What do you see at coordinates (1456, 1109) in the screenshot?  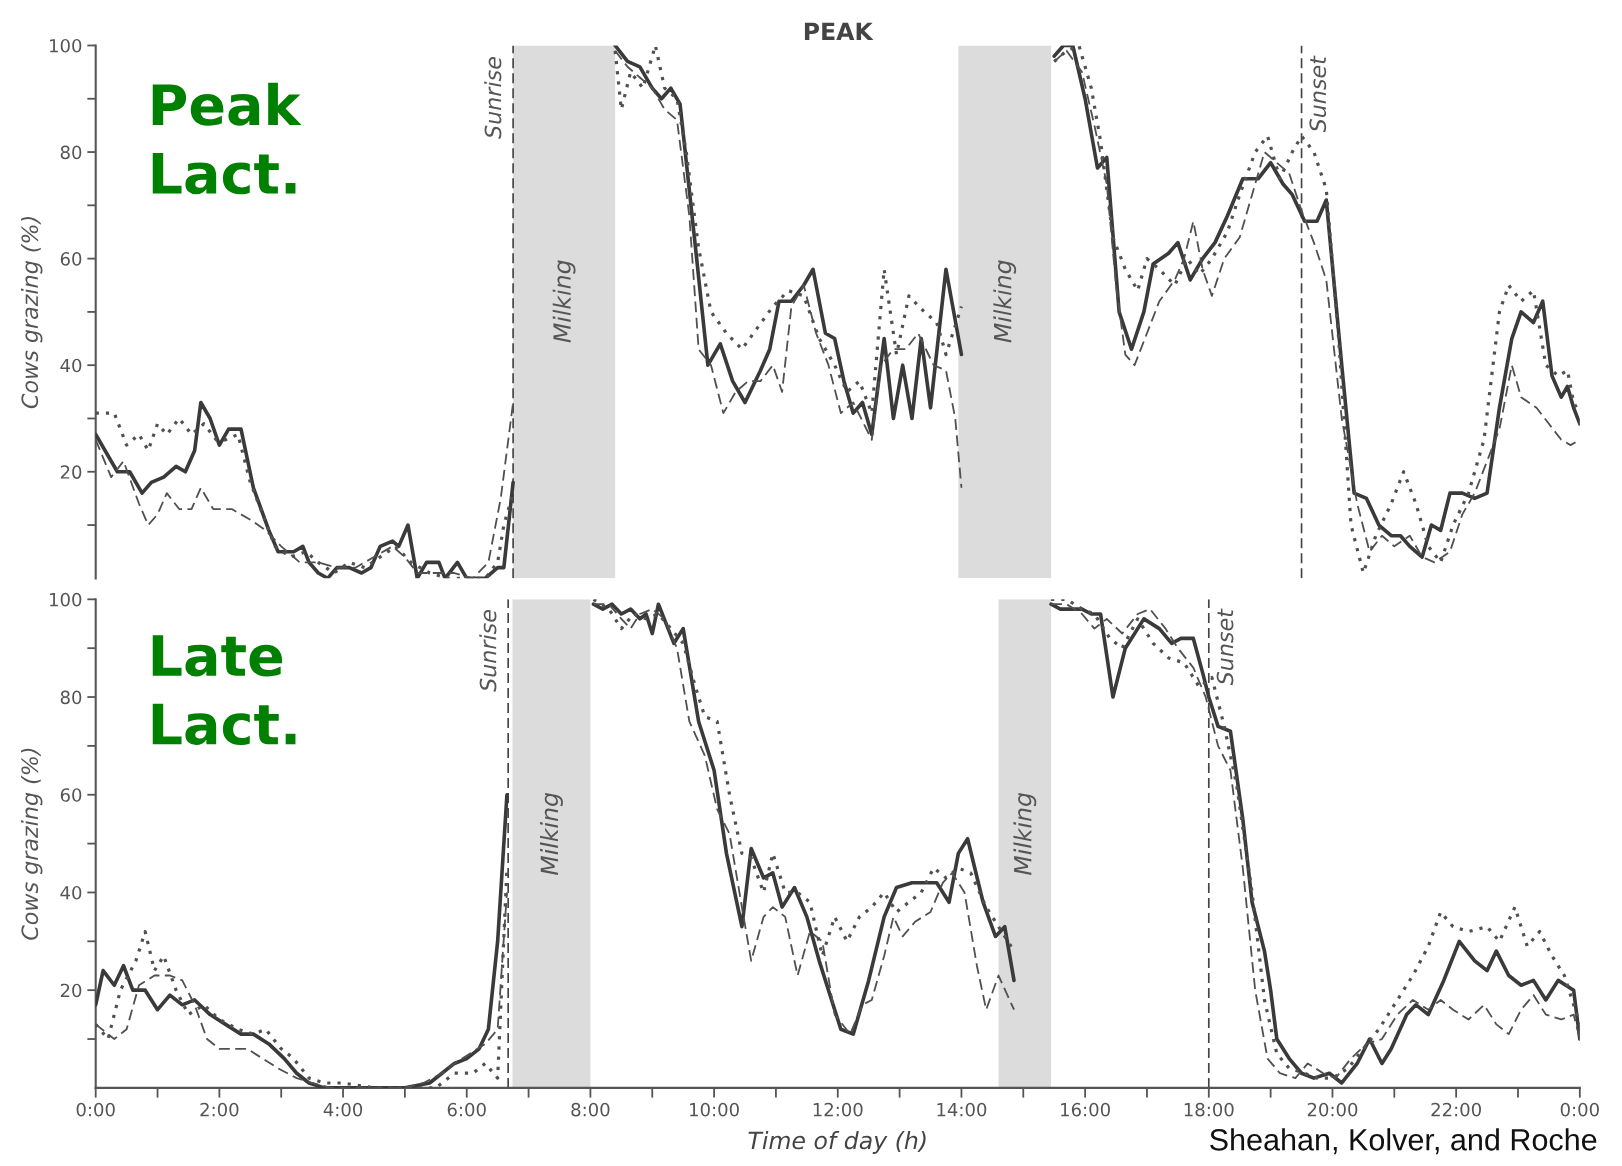 I see `x-tick-label: 22:00` at bounding box center [1456, 1109].